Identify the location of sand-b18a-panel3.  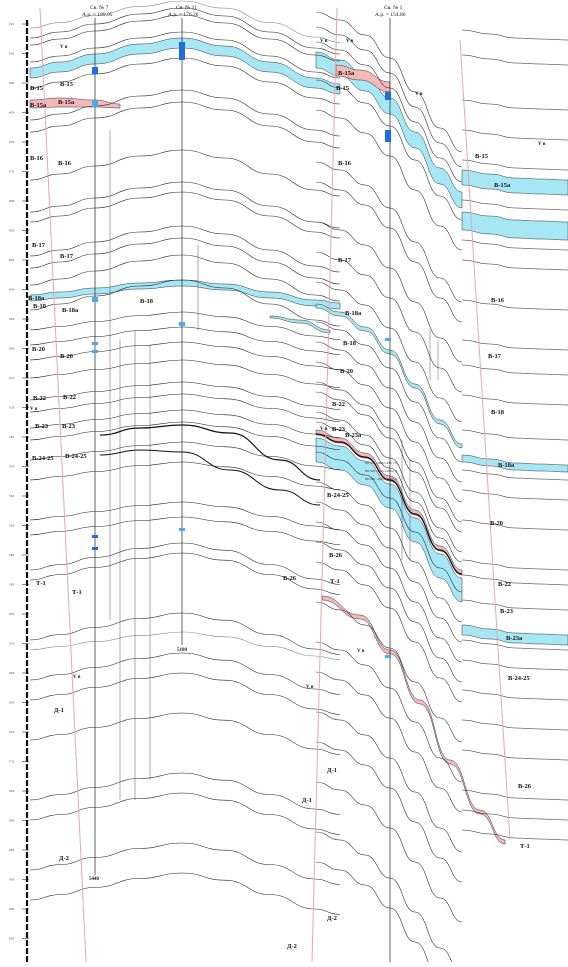
(389, 376).